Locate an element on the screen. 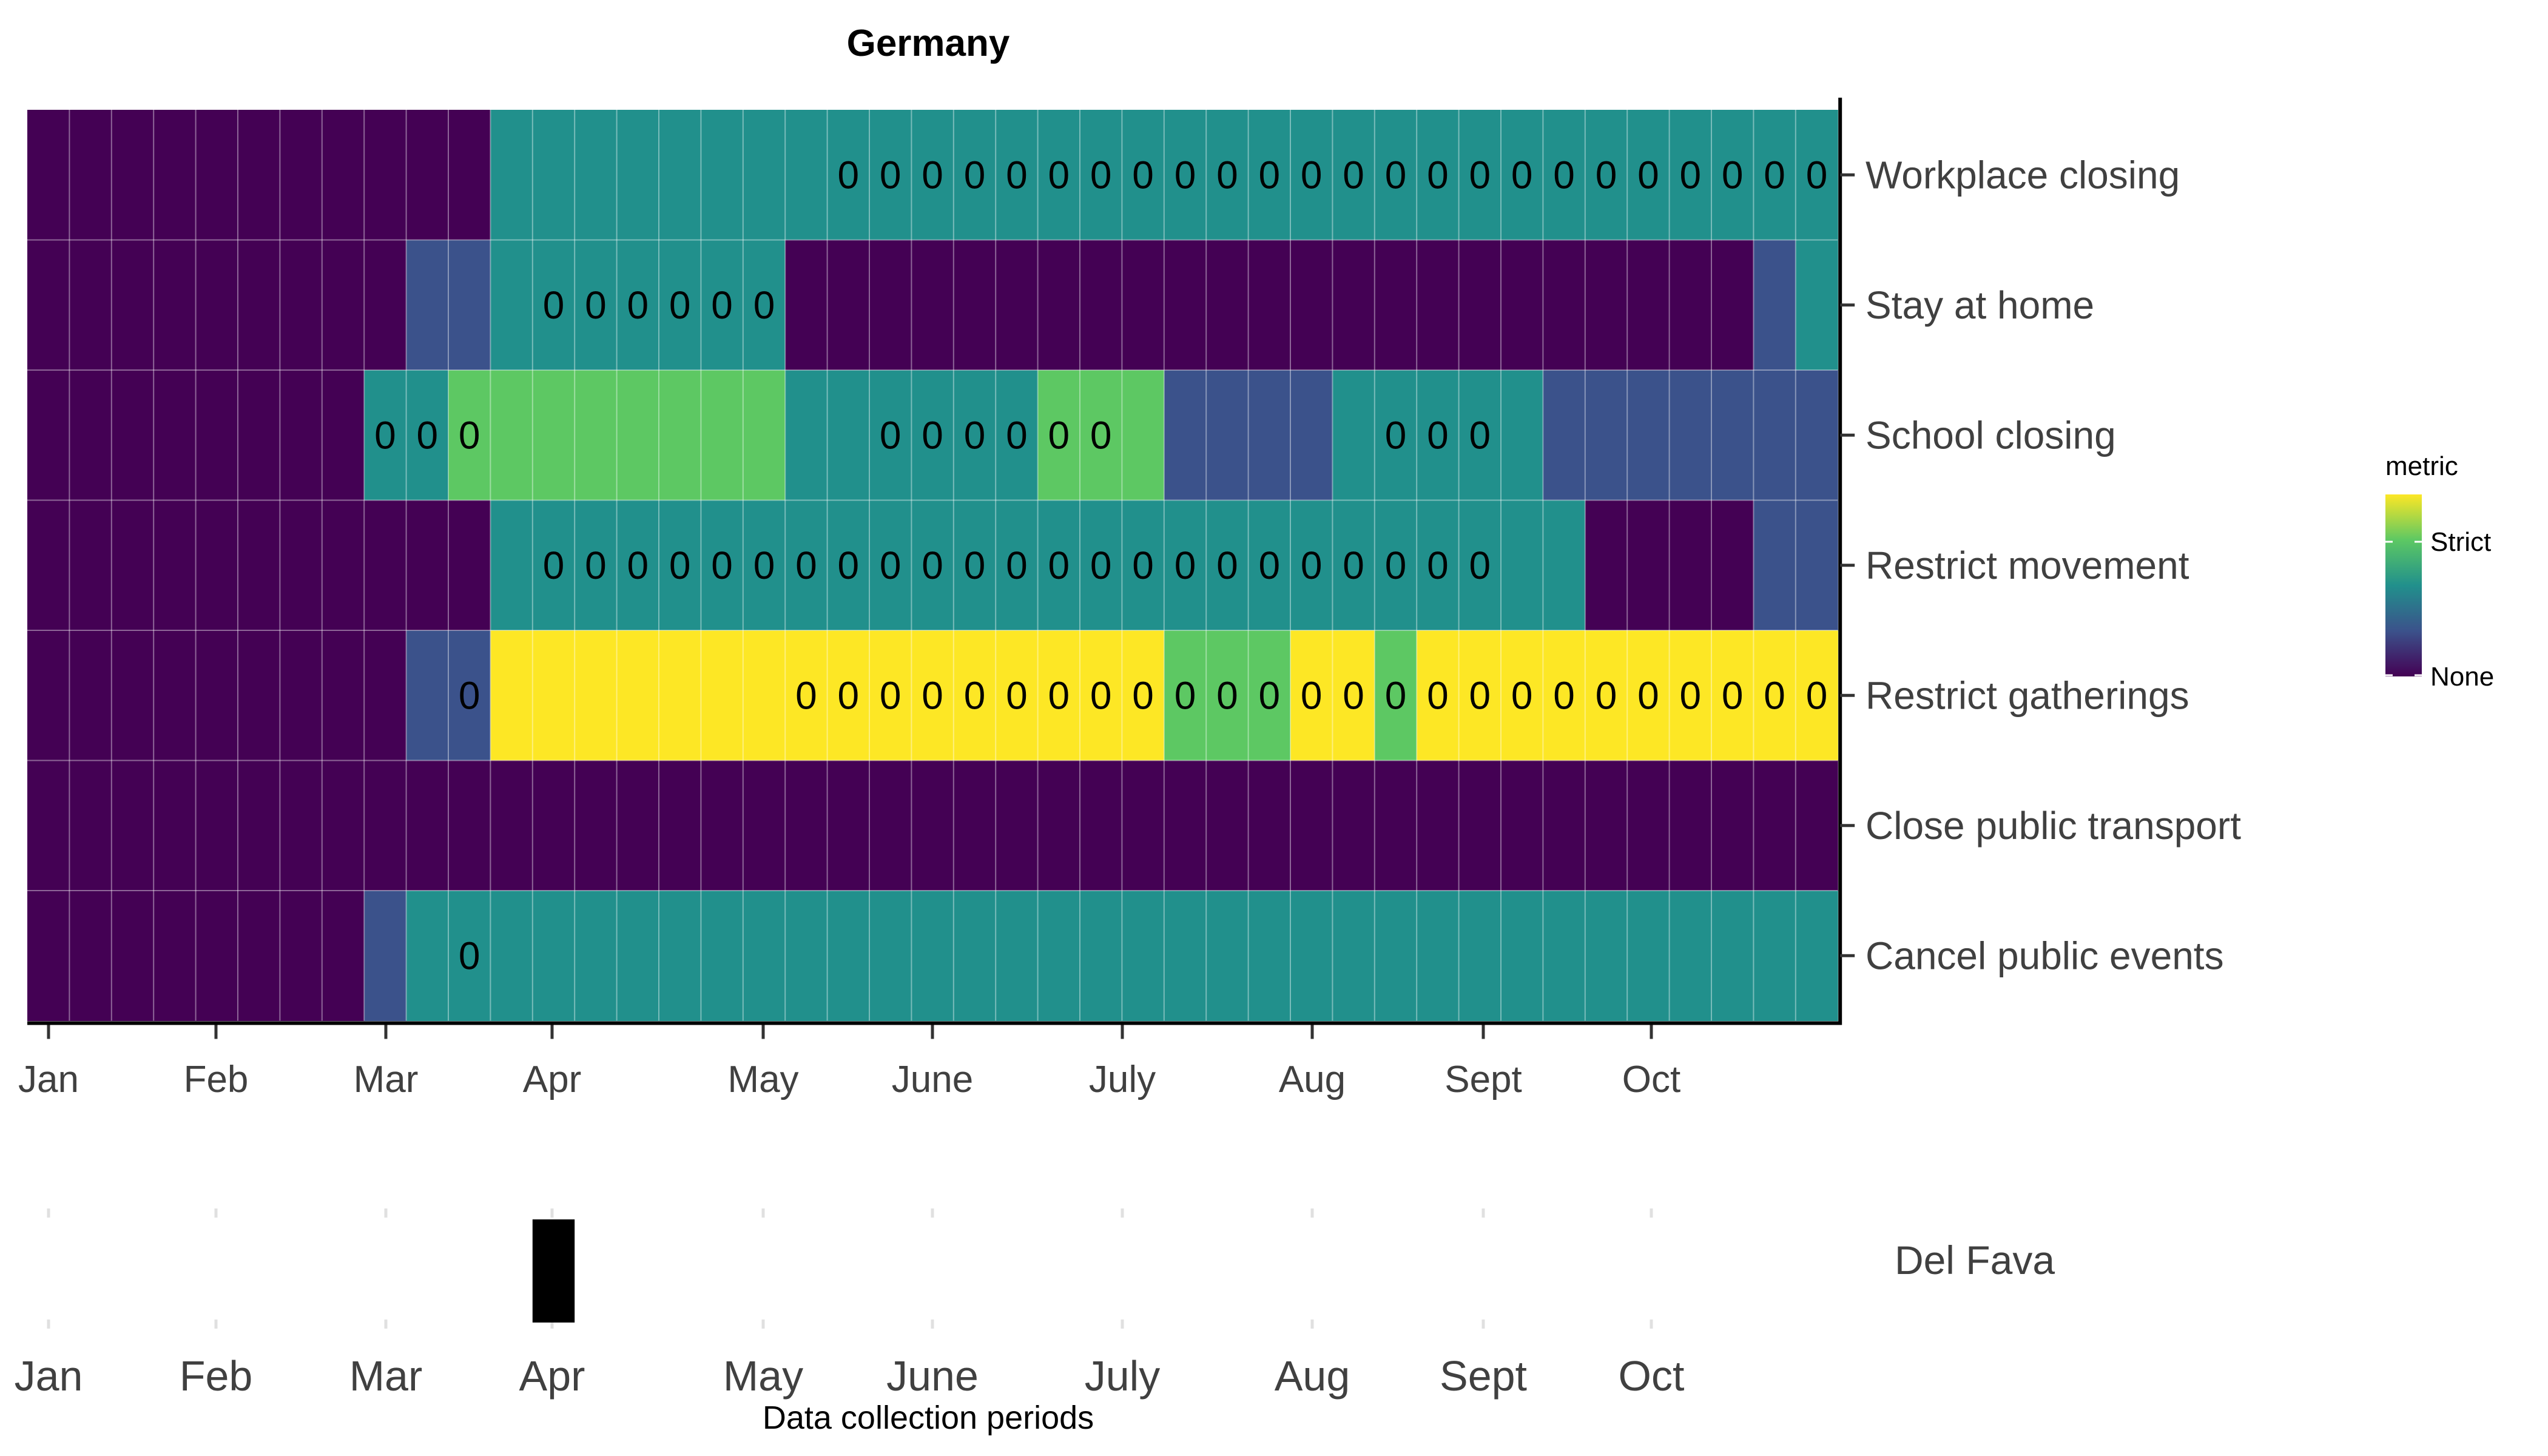  collection-x-label: Aug is located at coordinates (1312, 1376).